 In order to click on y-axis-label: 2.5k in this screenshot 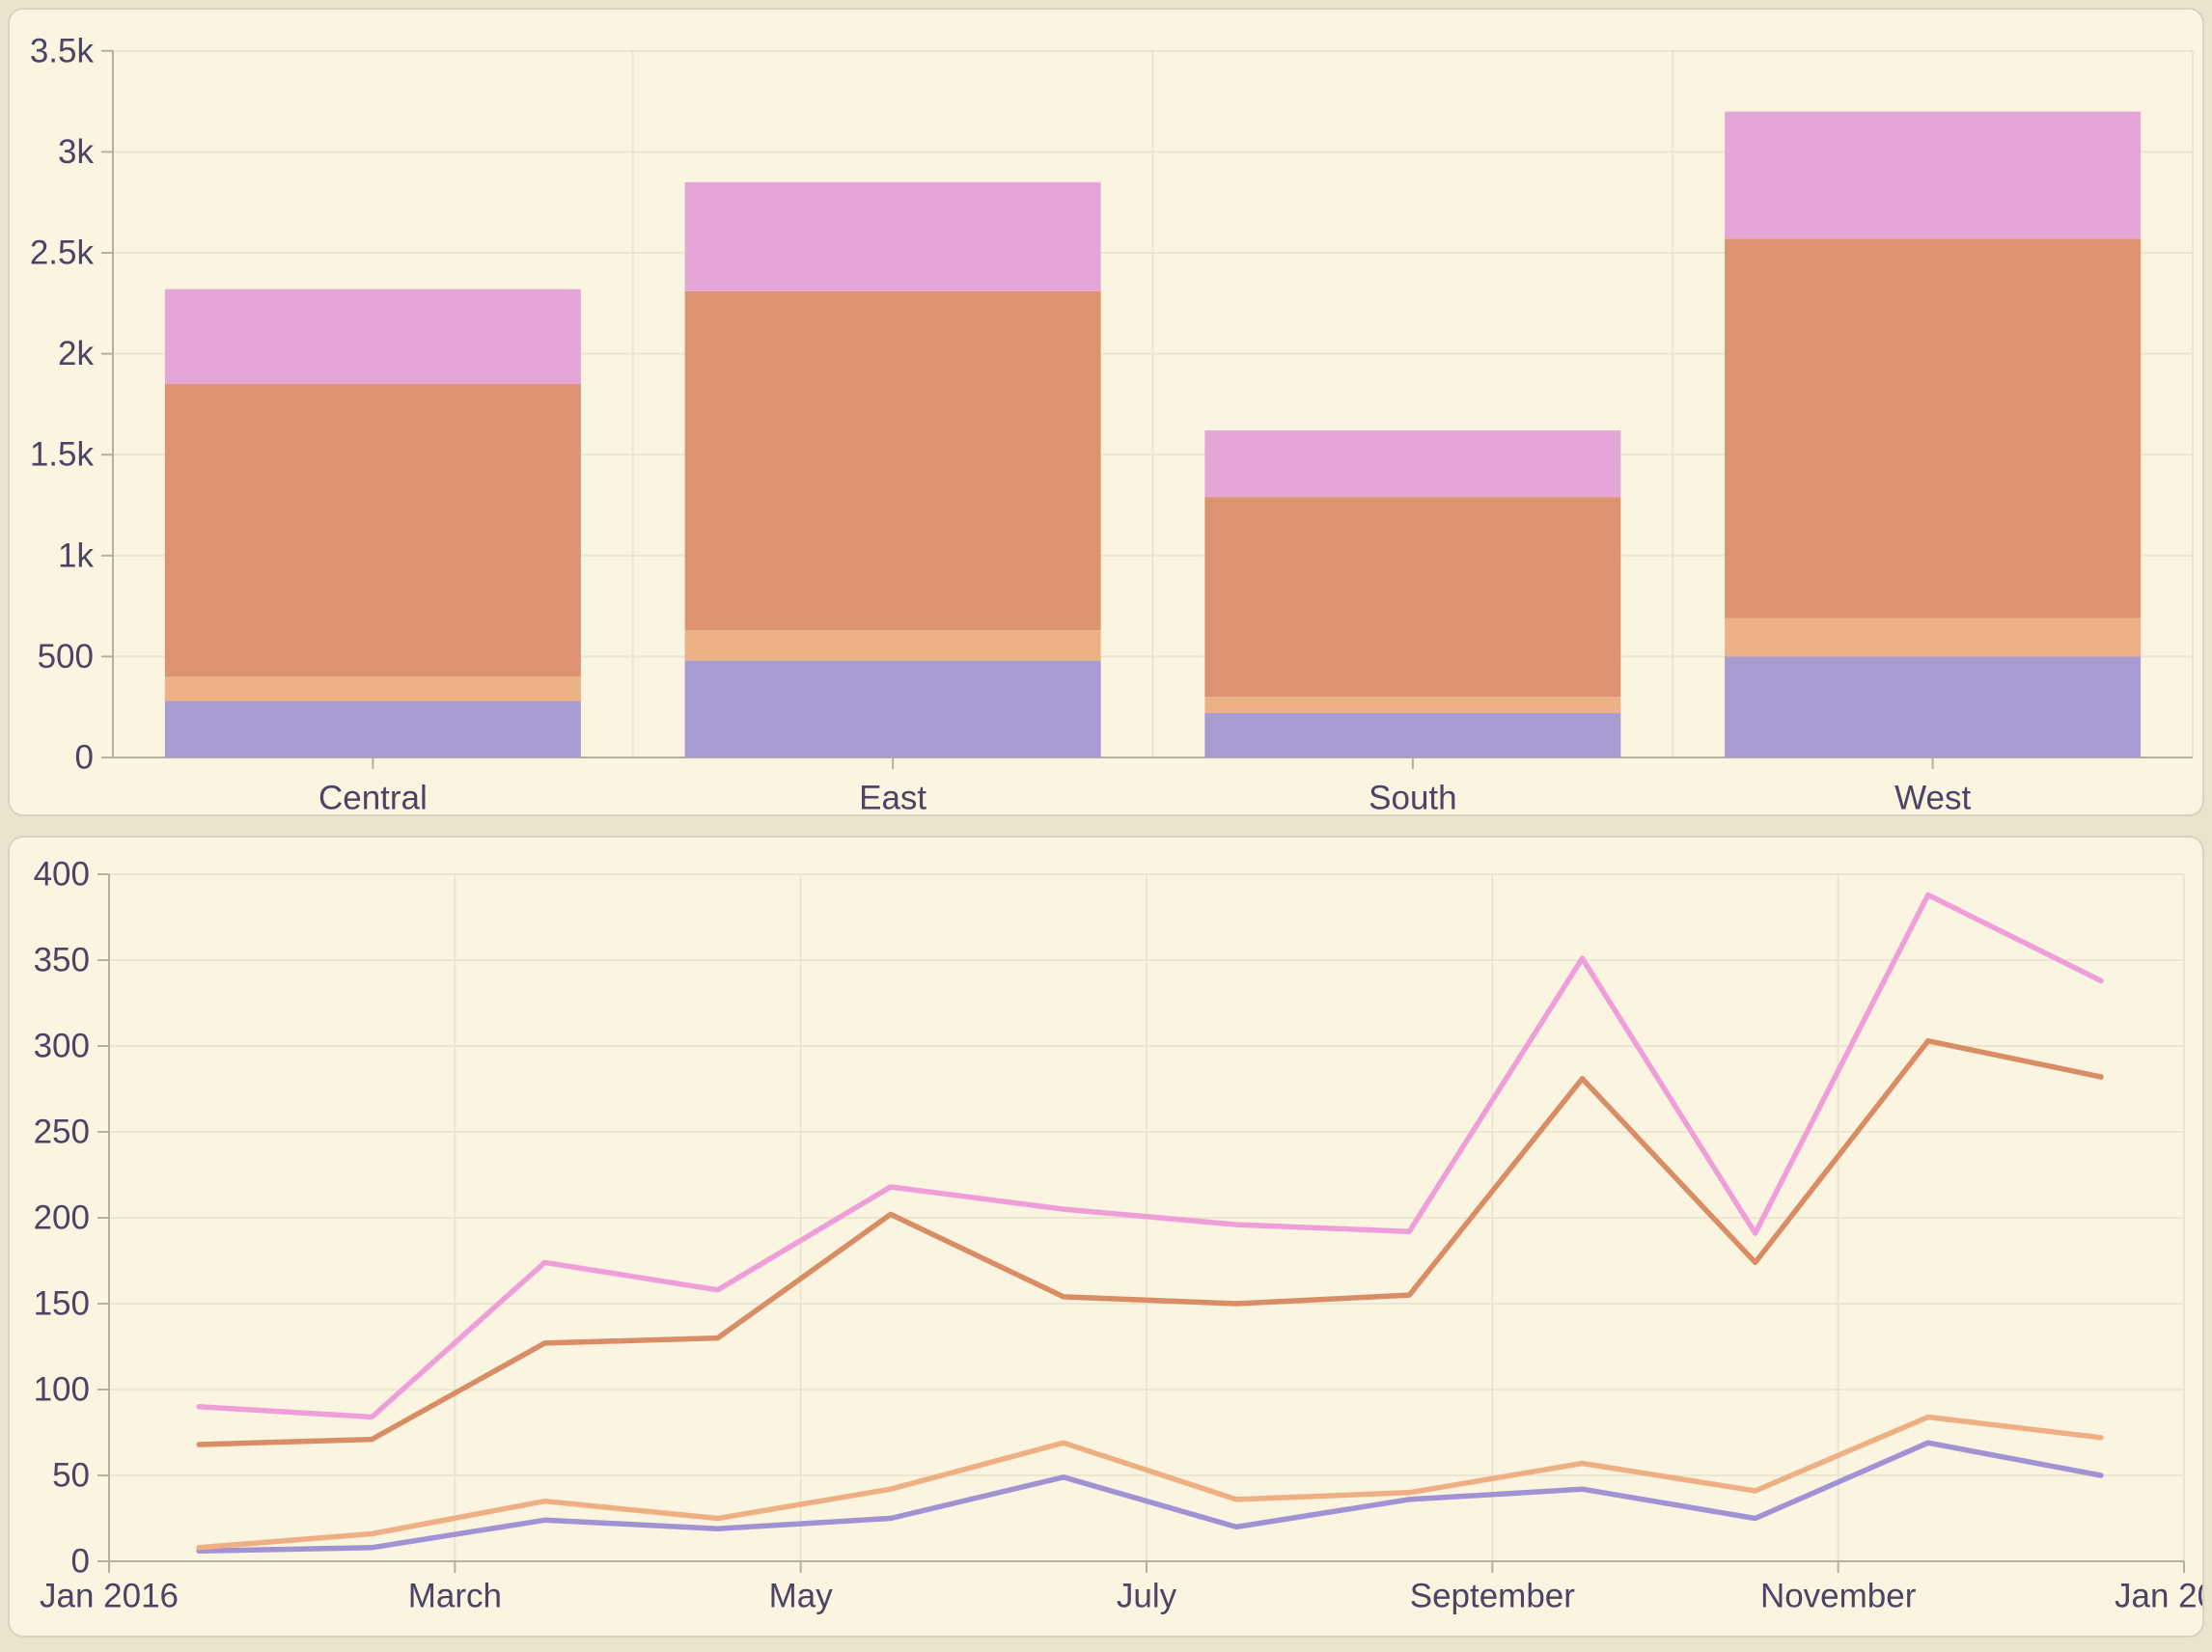, I will do `click(62, 253)`.